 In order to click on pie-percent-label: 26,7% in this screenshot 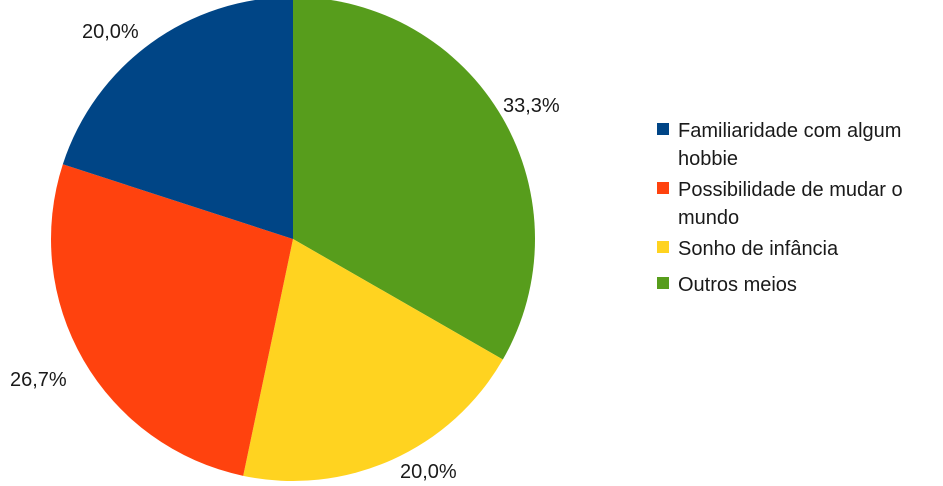, I will do `click(38, 380)`.